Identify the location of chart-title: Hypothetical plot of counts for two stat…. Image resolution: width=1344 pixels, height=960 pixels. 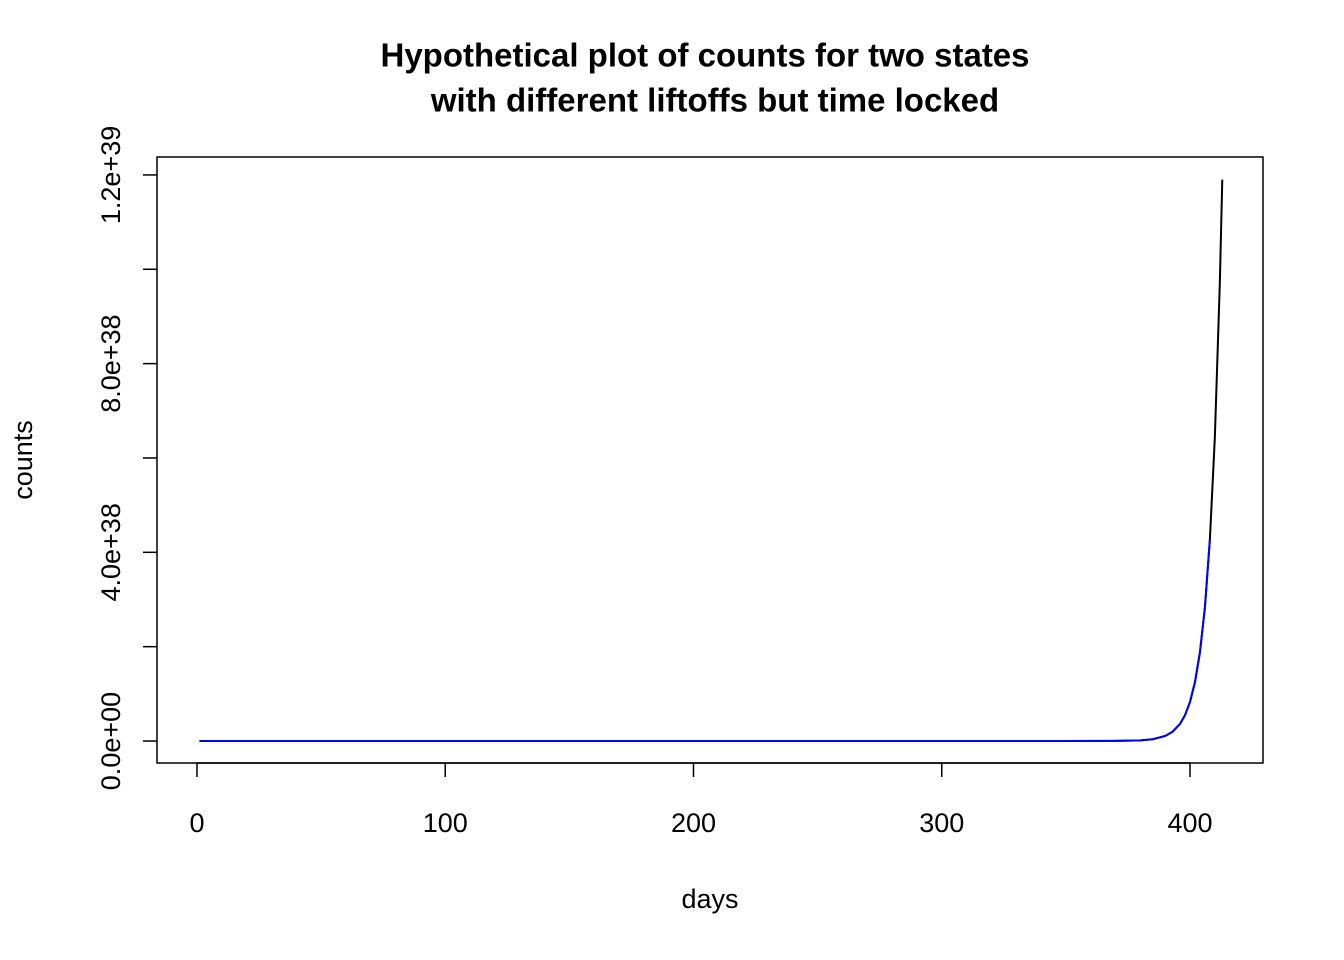
(704, 55).